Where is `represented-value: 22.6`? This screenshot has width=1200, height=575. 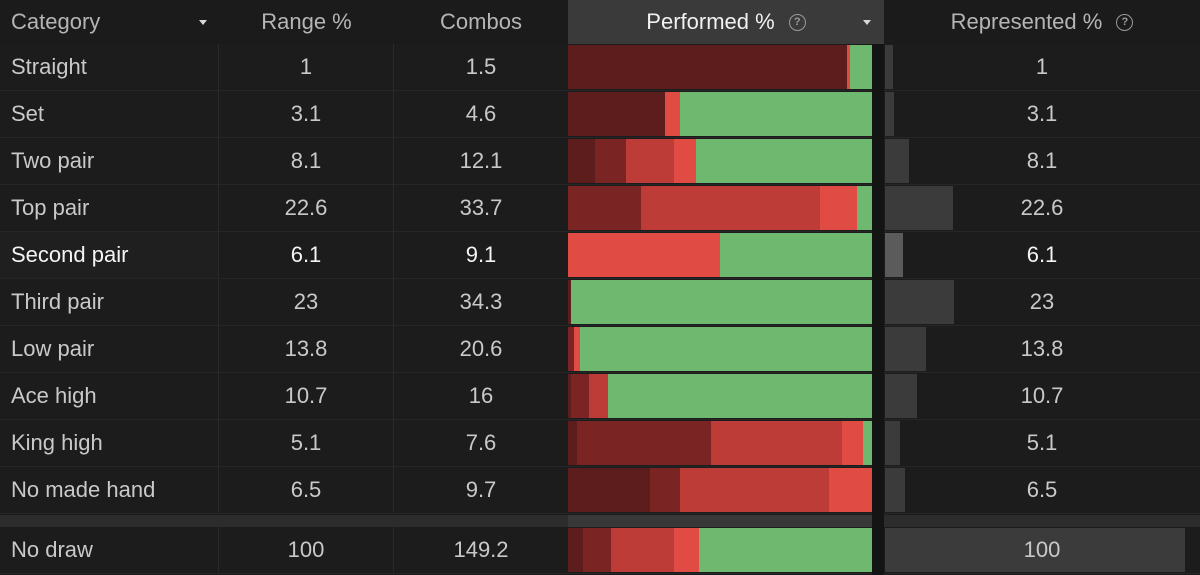 represented-value: 22.6 is located at coordinates (1042, 207).